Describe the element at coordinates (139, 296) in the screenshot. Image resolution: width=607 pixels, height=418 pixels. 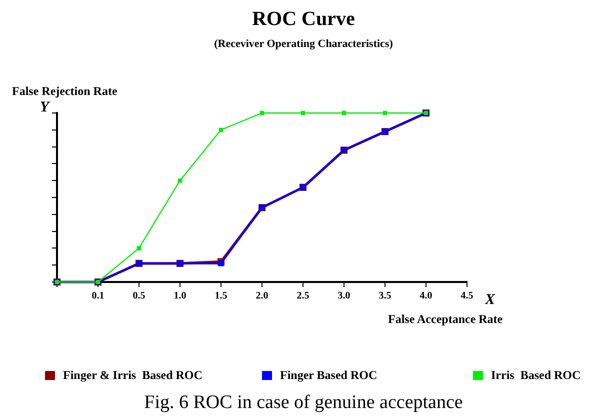
I see `x-tick-label: 0.5` at that location.